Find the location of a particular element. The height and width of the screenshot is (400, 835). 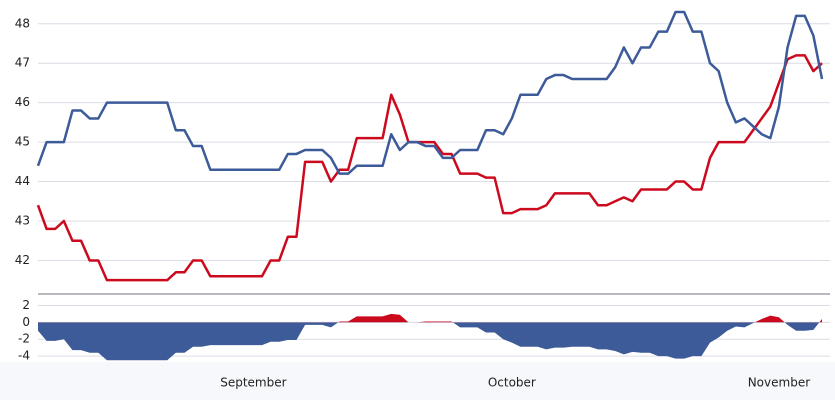

x-tick-label: November is located at coordinates (779, 383).